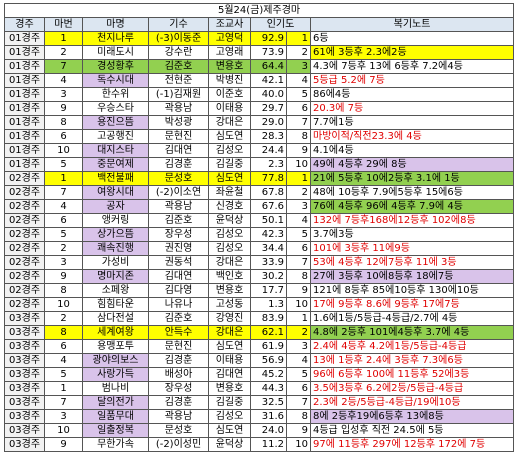 This screenshot has height=459, width=517. I want to click on jockey: 곽용남, so click(178, 416).